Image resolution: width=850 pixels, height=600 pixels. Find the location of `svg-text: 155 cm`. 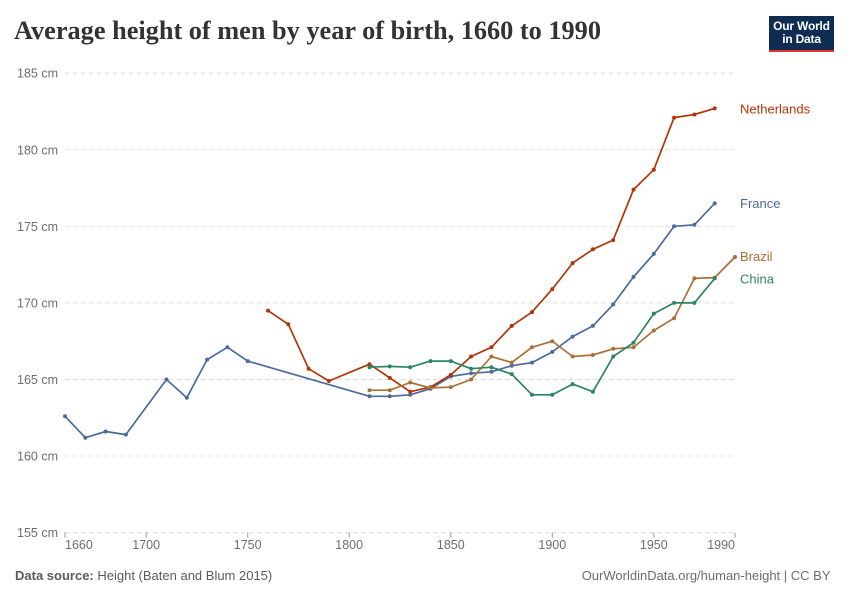

svg-text: 155 cm is located at coordinates (37, 533).